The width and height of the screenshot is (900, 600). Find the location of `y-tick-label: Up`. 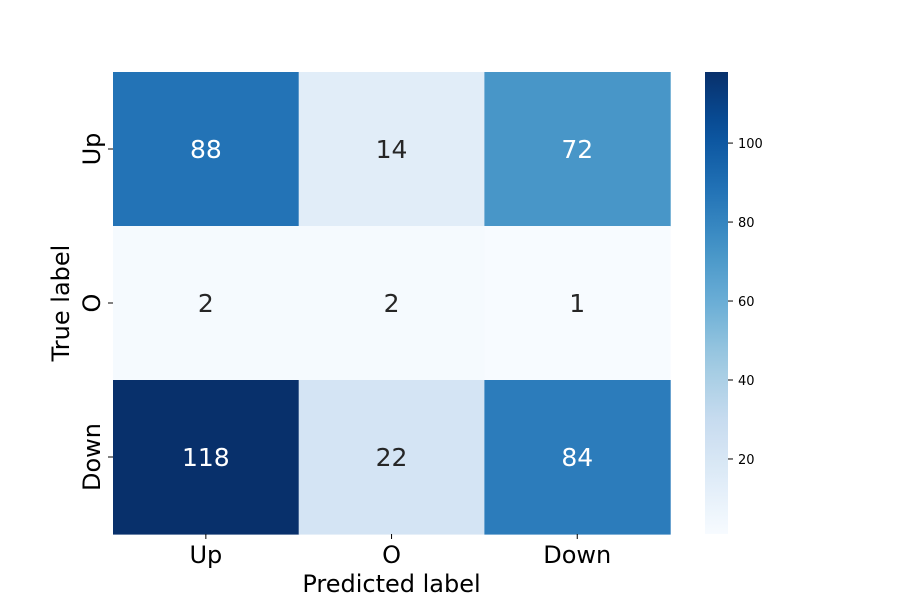

y-tick-label: Up is located at coordinates (92, 149).